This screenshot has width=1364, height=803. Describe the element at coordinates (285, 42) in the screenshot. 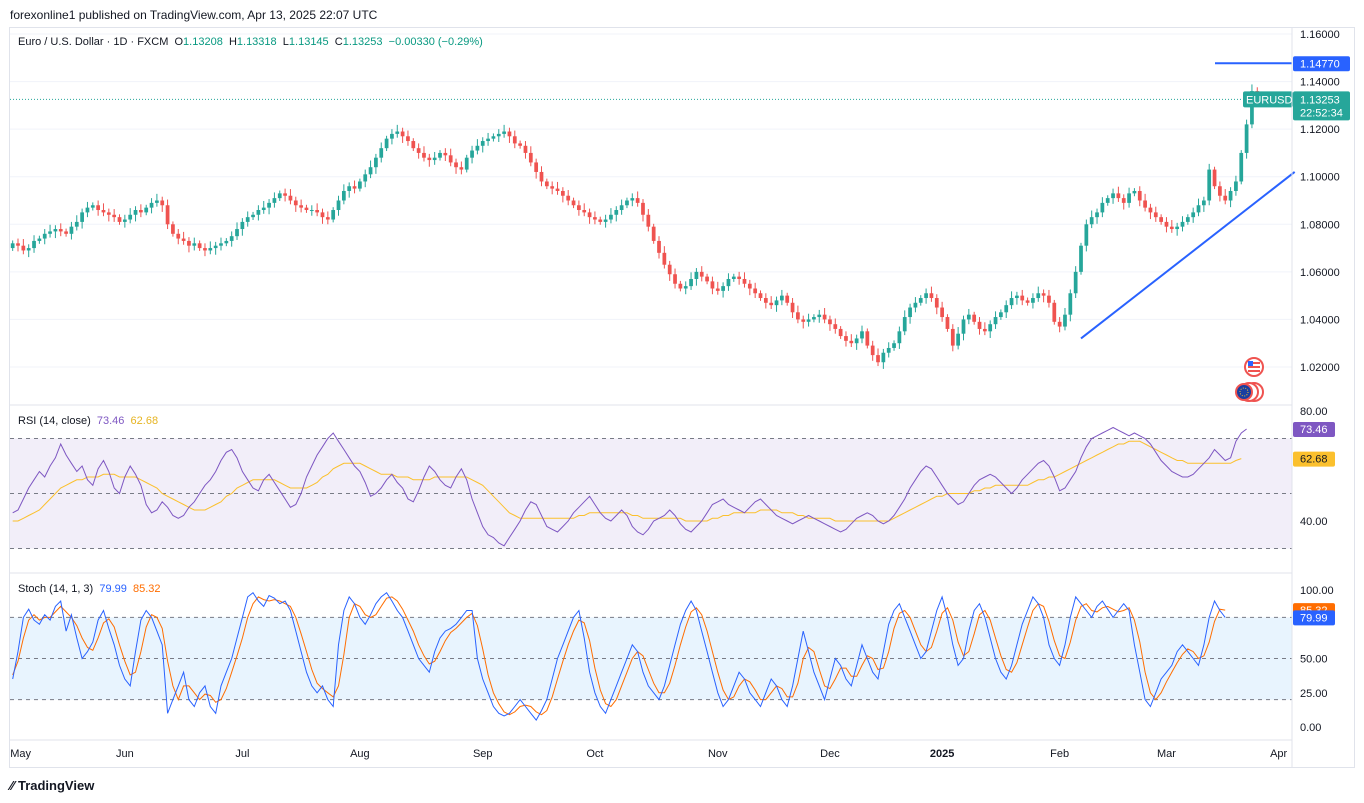

I see `low-label: L` at that location.